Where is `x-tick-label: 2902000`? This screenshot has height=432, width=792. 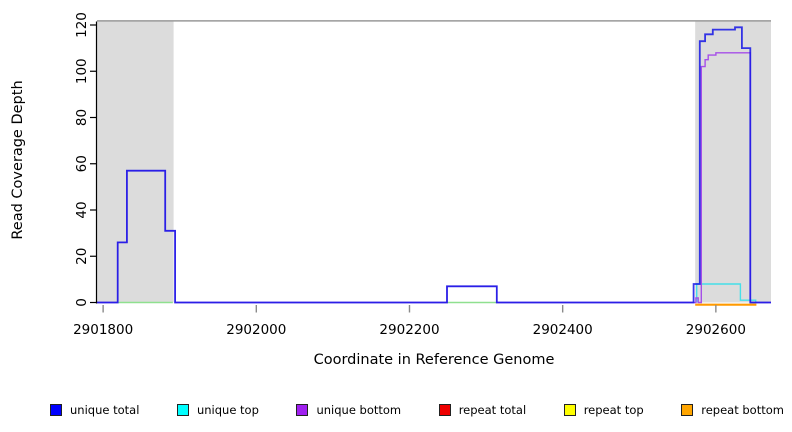
x-tick-label: 2902000 is located at coordinates (256, 330).